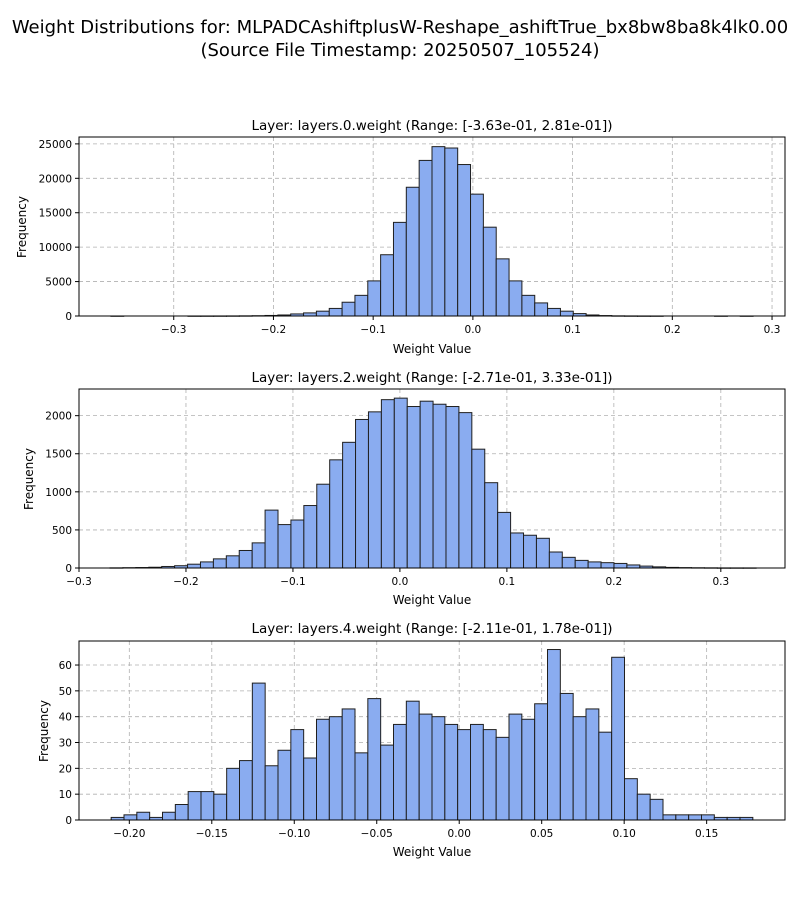 This screenshot has height=900, width=800. Describe the element at coordinates (459, 834) in the screenshot. I see `x-tick-label: 0.00` at that location.